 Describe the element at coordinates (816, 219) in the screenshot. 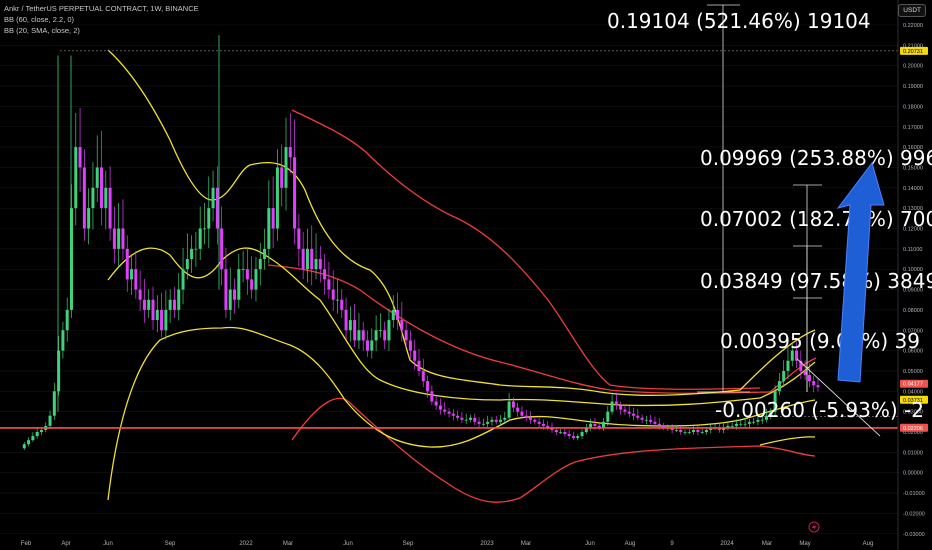

I see `measurement-label: 0.07002 (182.70%) 700` at that location.